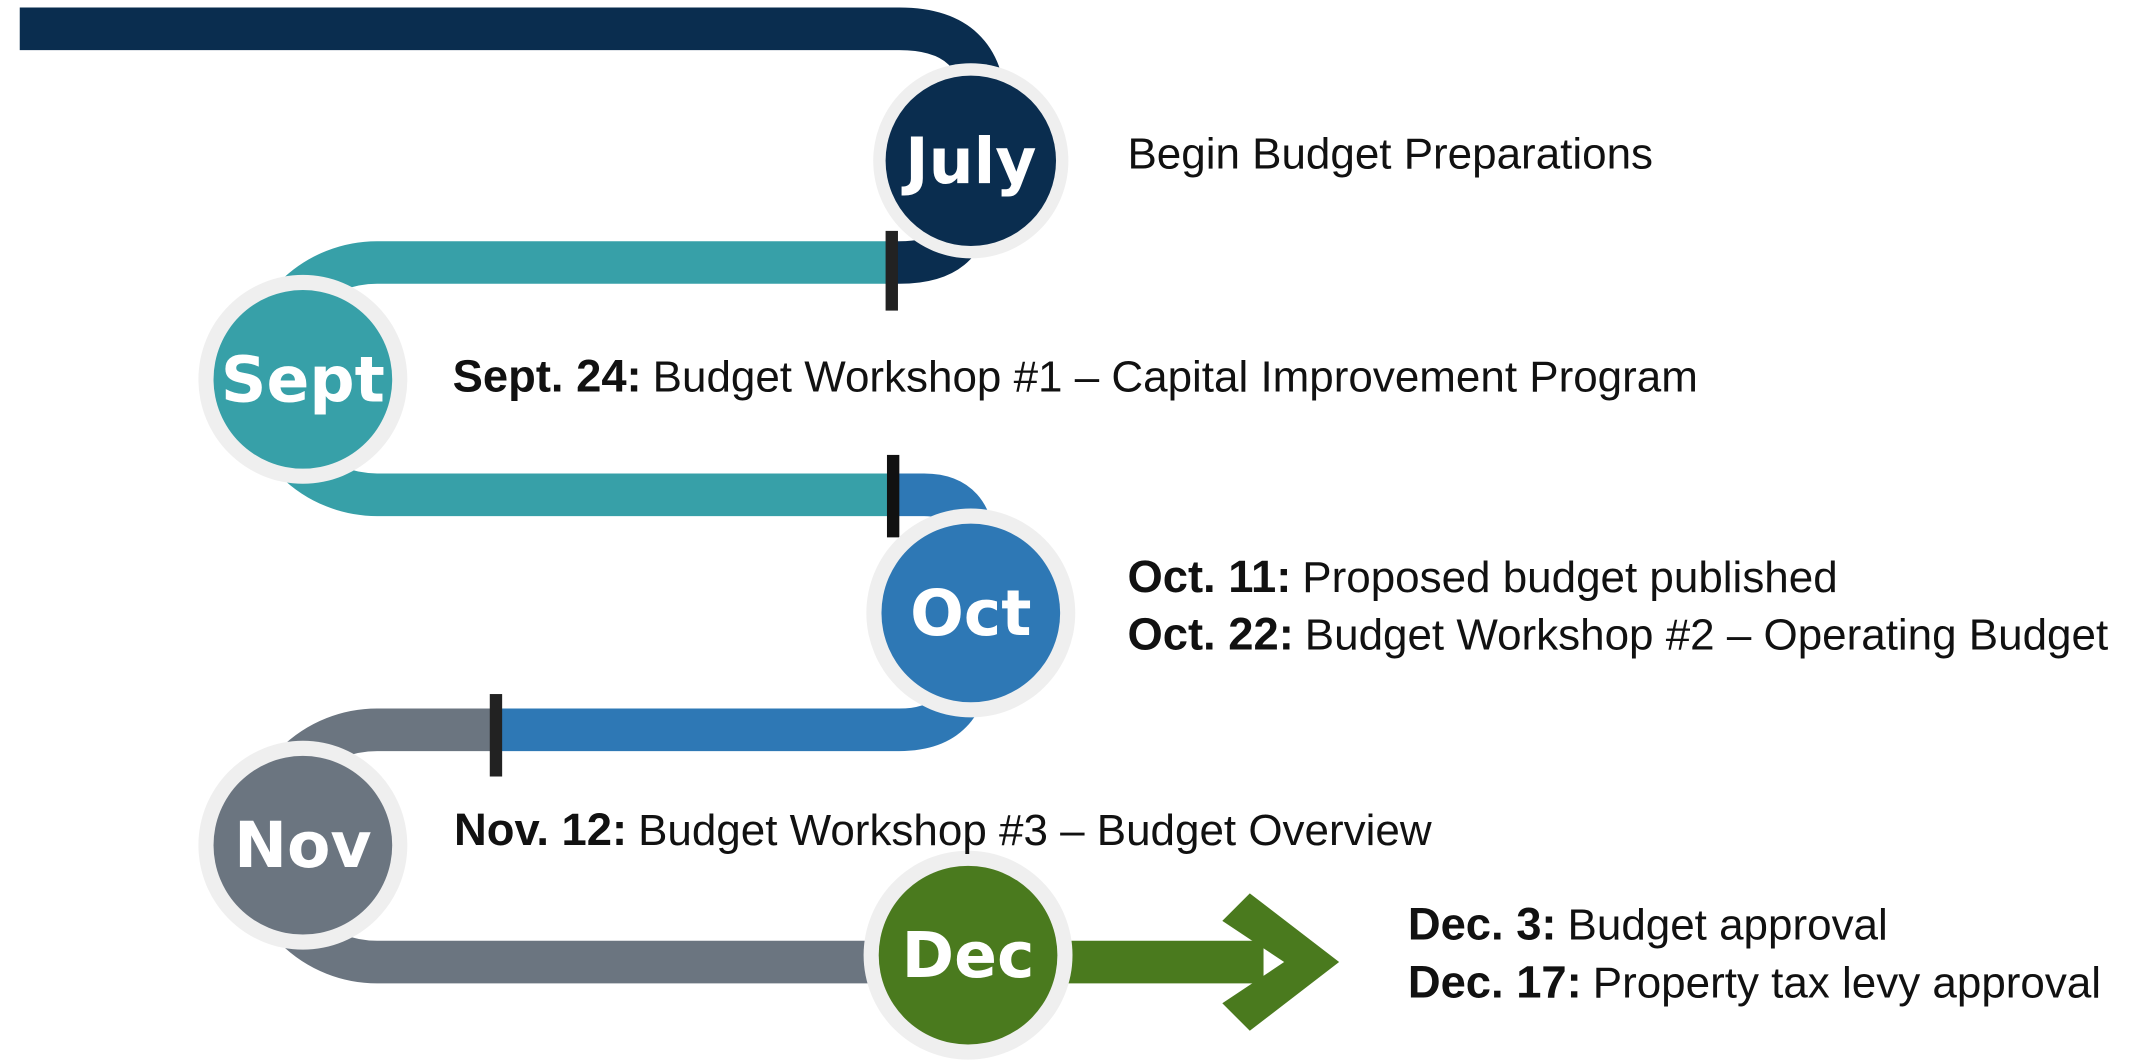 This screenshot has height=1061, width=2156. I want to click on arrow-head, so click(1281, 962).